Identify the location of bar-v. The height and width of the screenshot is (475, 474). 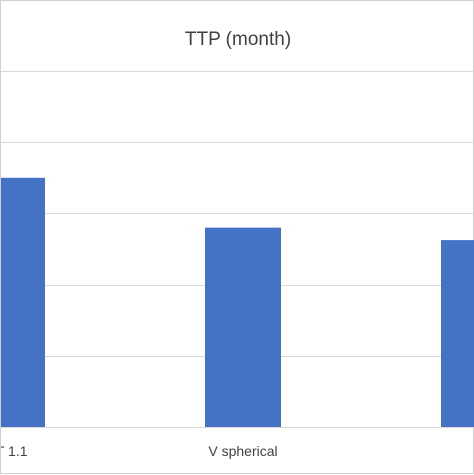
(457, 333).